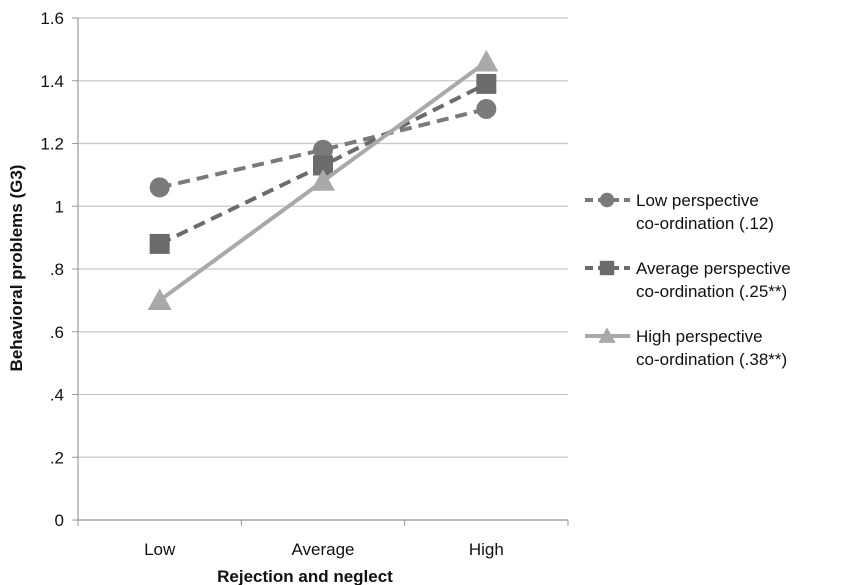 Image resolution: width=841 pixels, height=585 pixels. What do you see at coordinates (607, 200) in the screenshot?
I see `legend-marker-circle` at bounding box center [607, 200].